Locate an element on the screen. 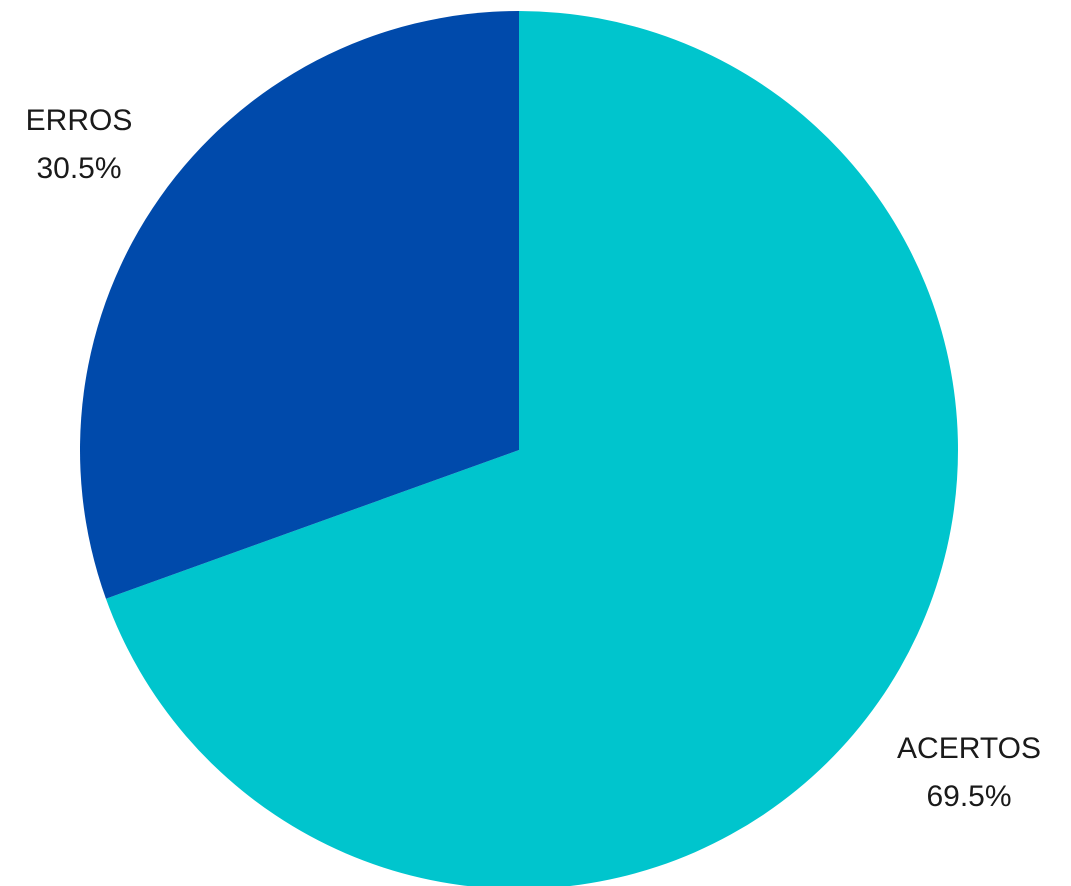 Image resolution: width=1071 pixels, height=886 pixels. slice-label-acertos: ACERTOS is located at coordinates (969, 748).